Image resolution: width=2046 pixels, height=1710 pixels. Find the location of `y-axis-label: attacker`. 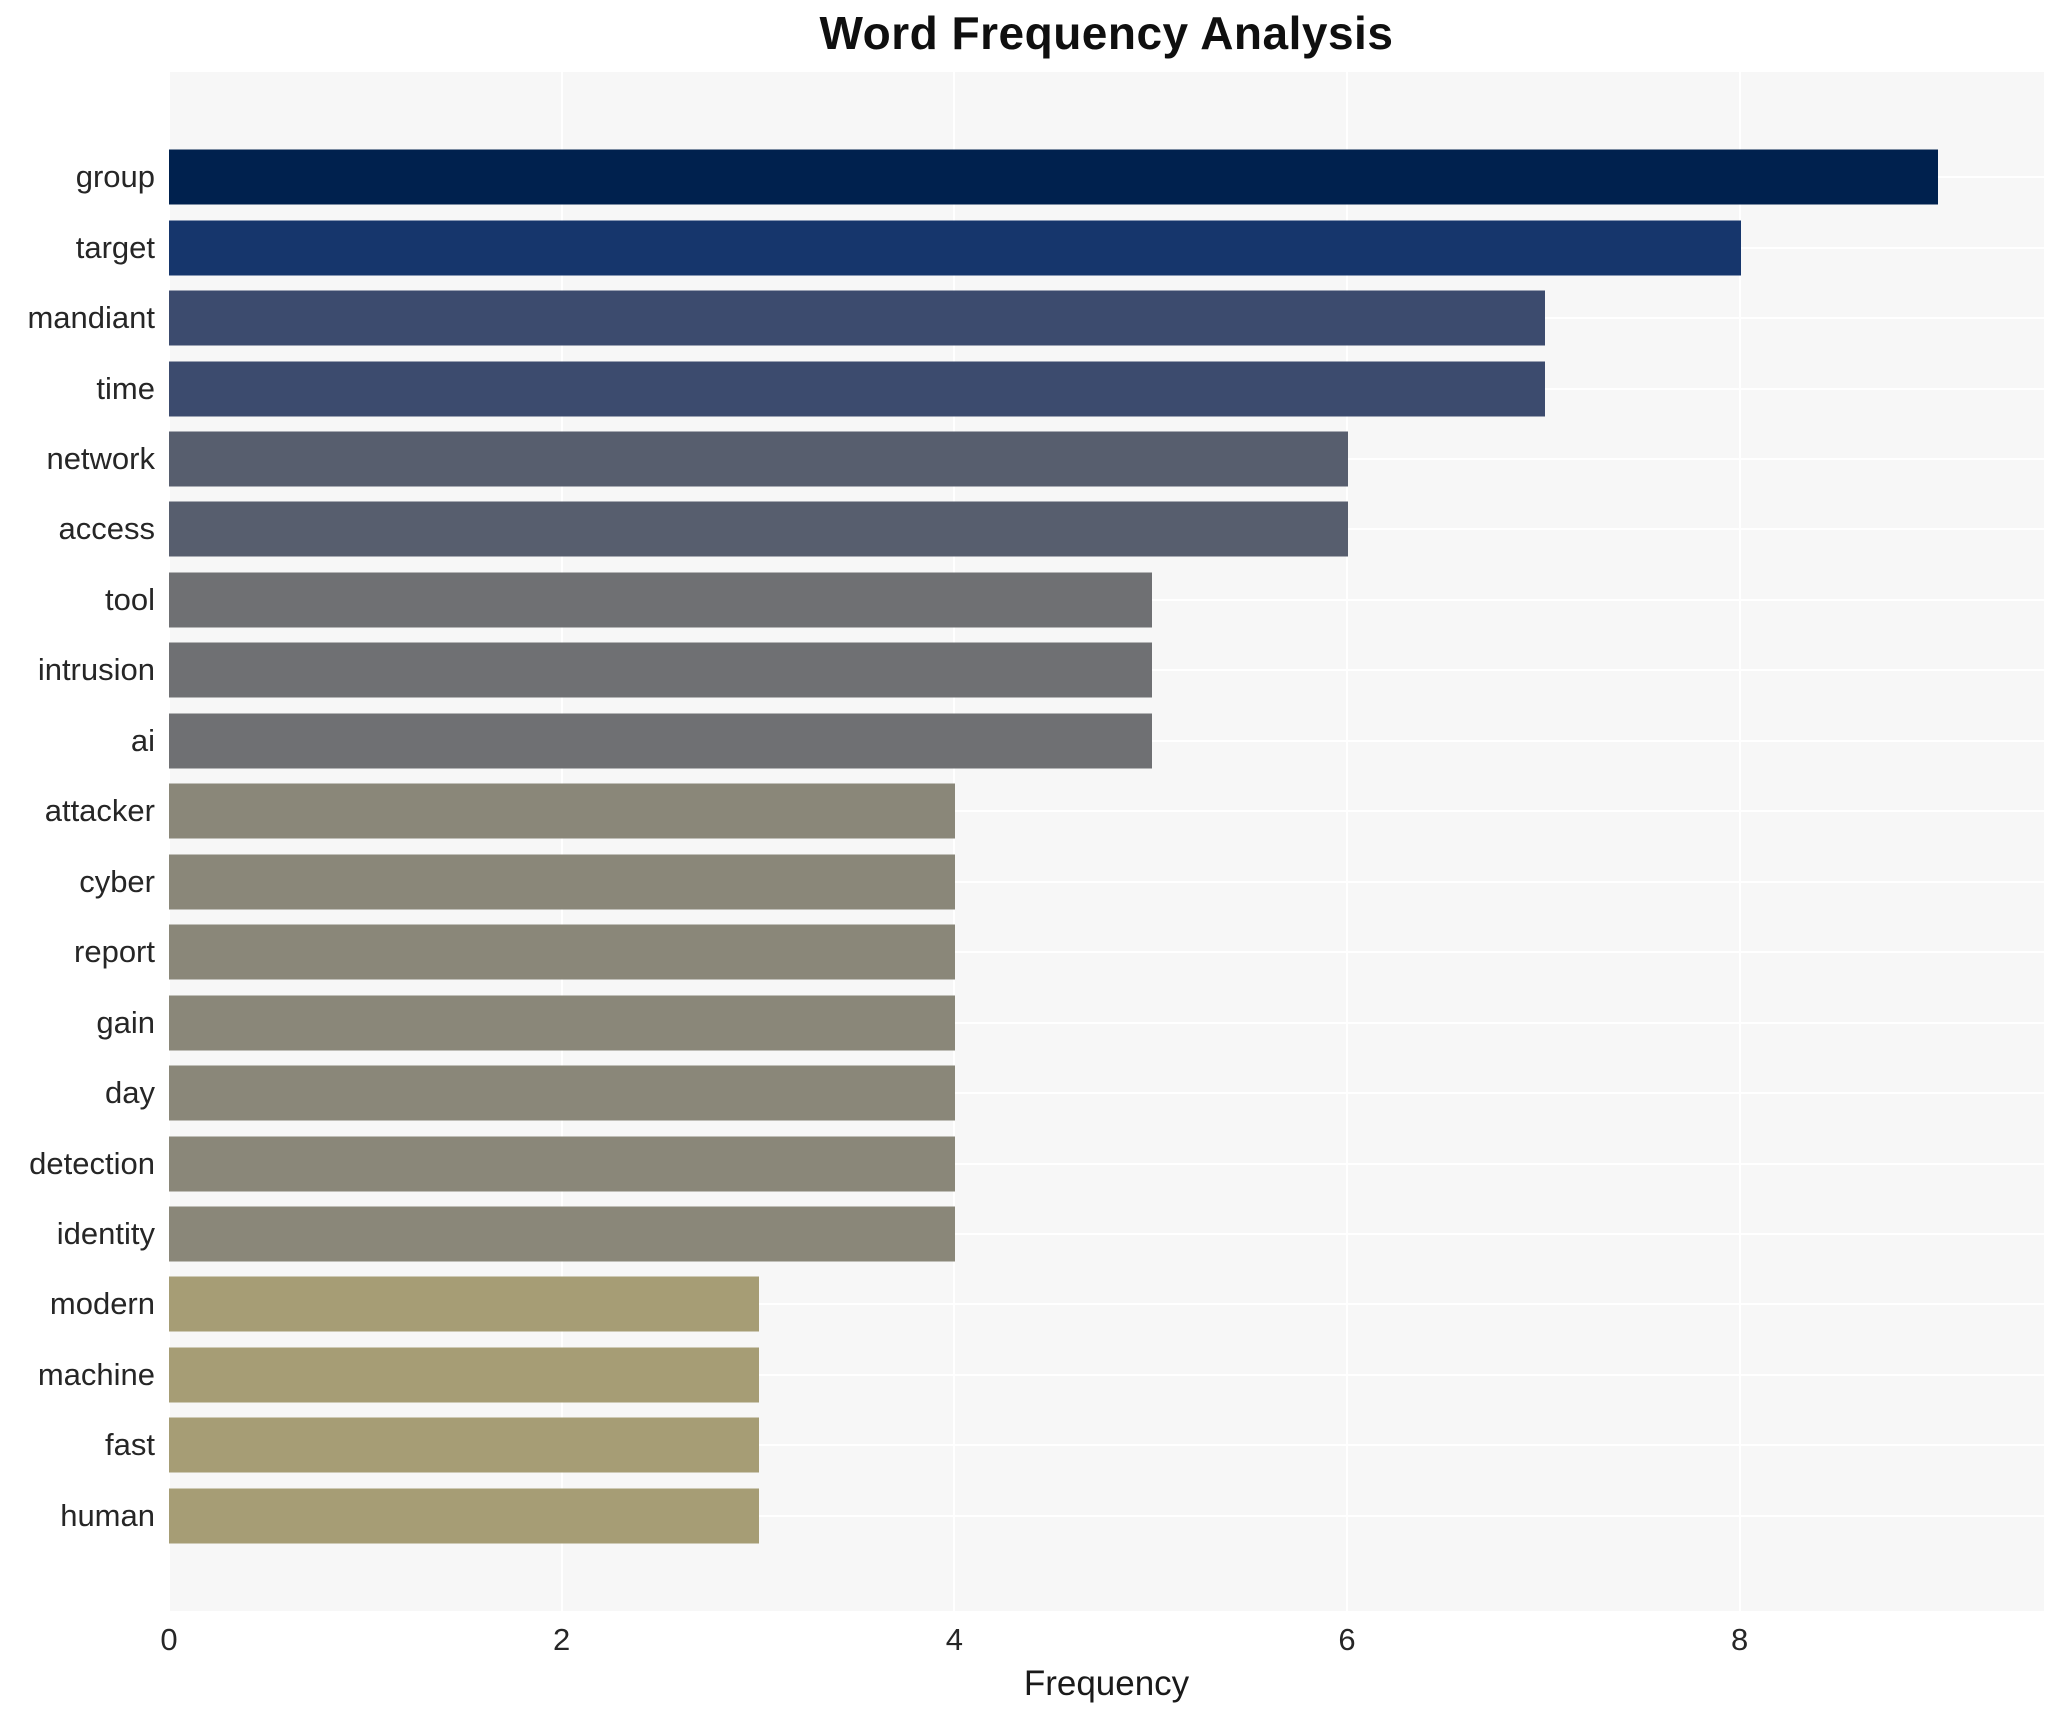

y-axis-label: attacker is located at coordinates (99, 811).